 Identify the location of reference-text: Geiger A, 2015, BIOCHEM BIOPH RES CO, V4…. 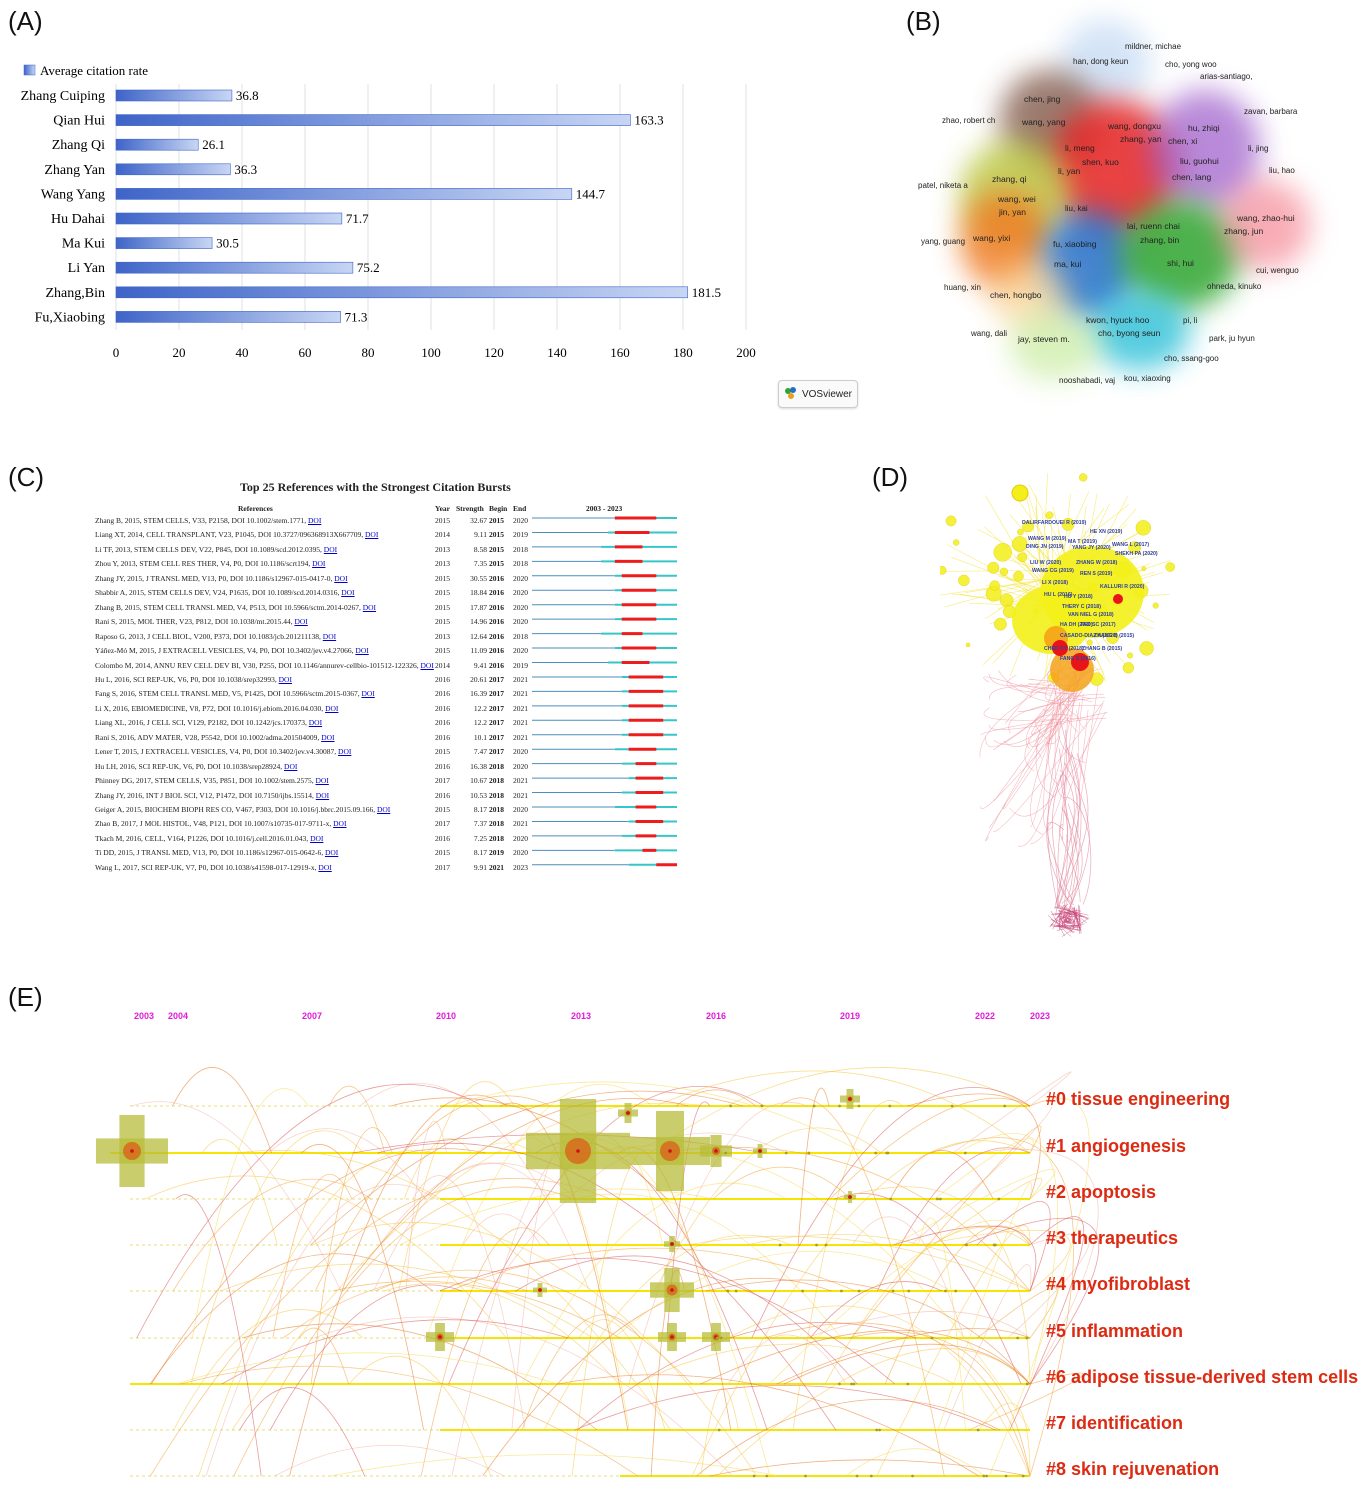
(242, 809).